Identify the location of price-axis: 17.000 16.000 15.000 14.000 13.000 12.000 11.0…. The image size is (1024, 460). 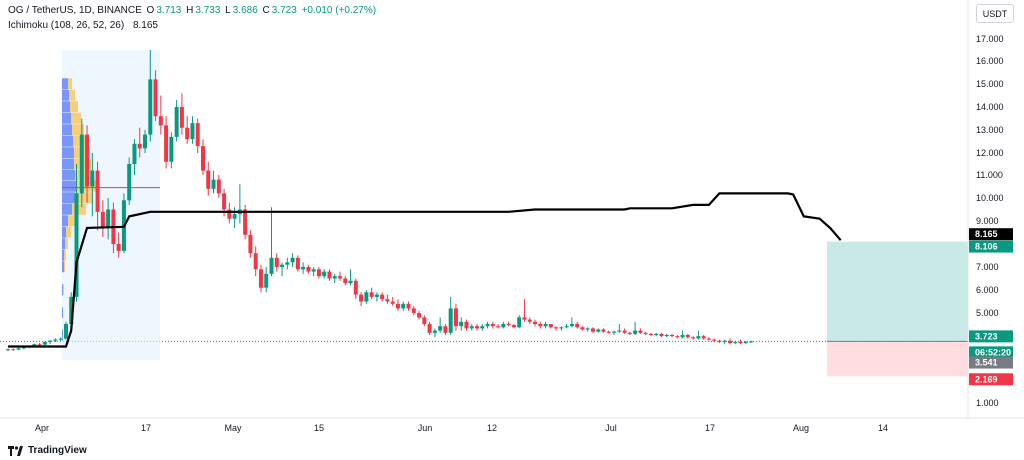
(990, 221).